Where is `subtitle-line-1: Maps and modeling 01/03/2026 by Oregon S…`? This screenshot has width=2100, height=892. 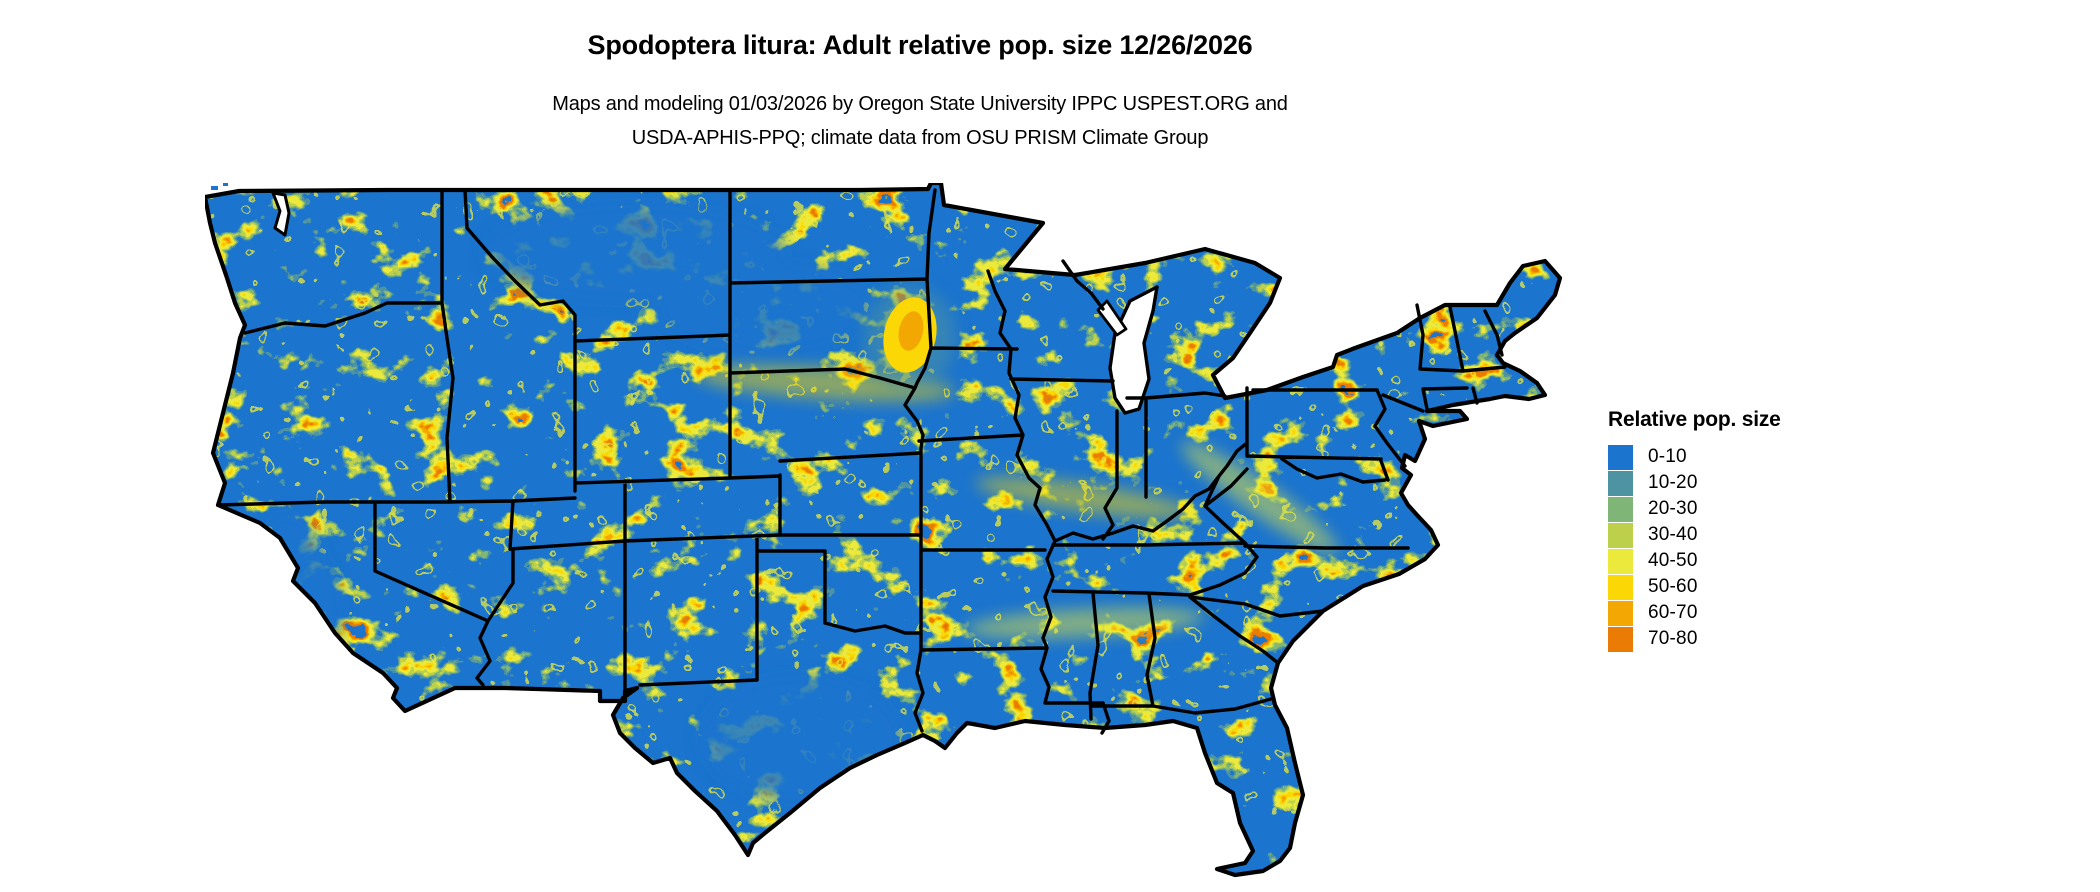
subtitle-line-1: Maps and modeling 01/03/2026 by Oregon S… is located at coordinates (920, 104).